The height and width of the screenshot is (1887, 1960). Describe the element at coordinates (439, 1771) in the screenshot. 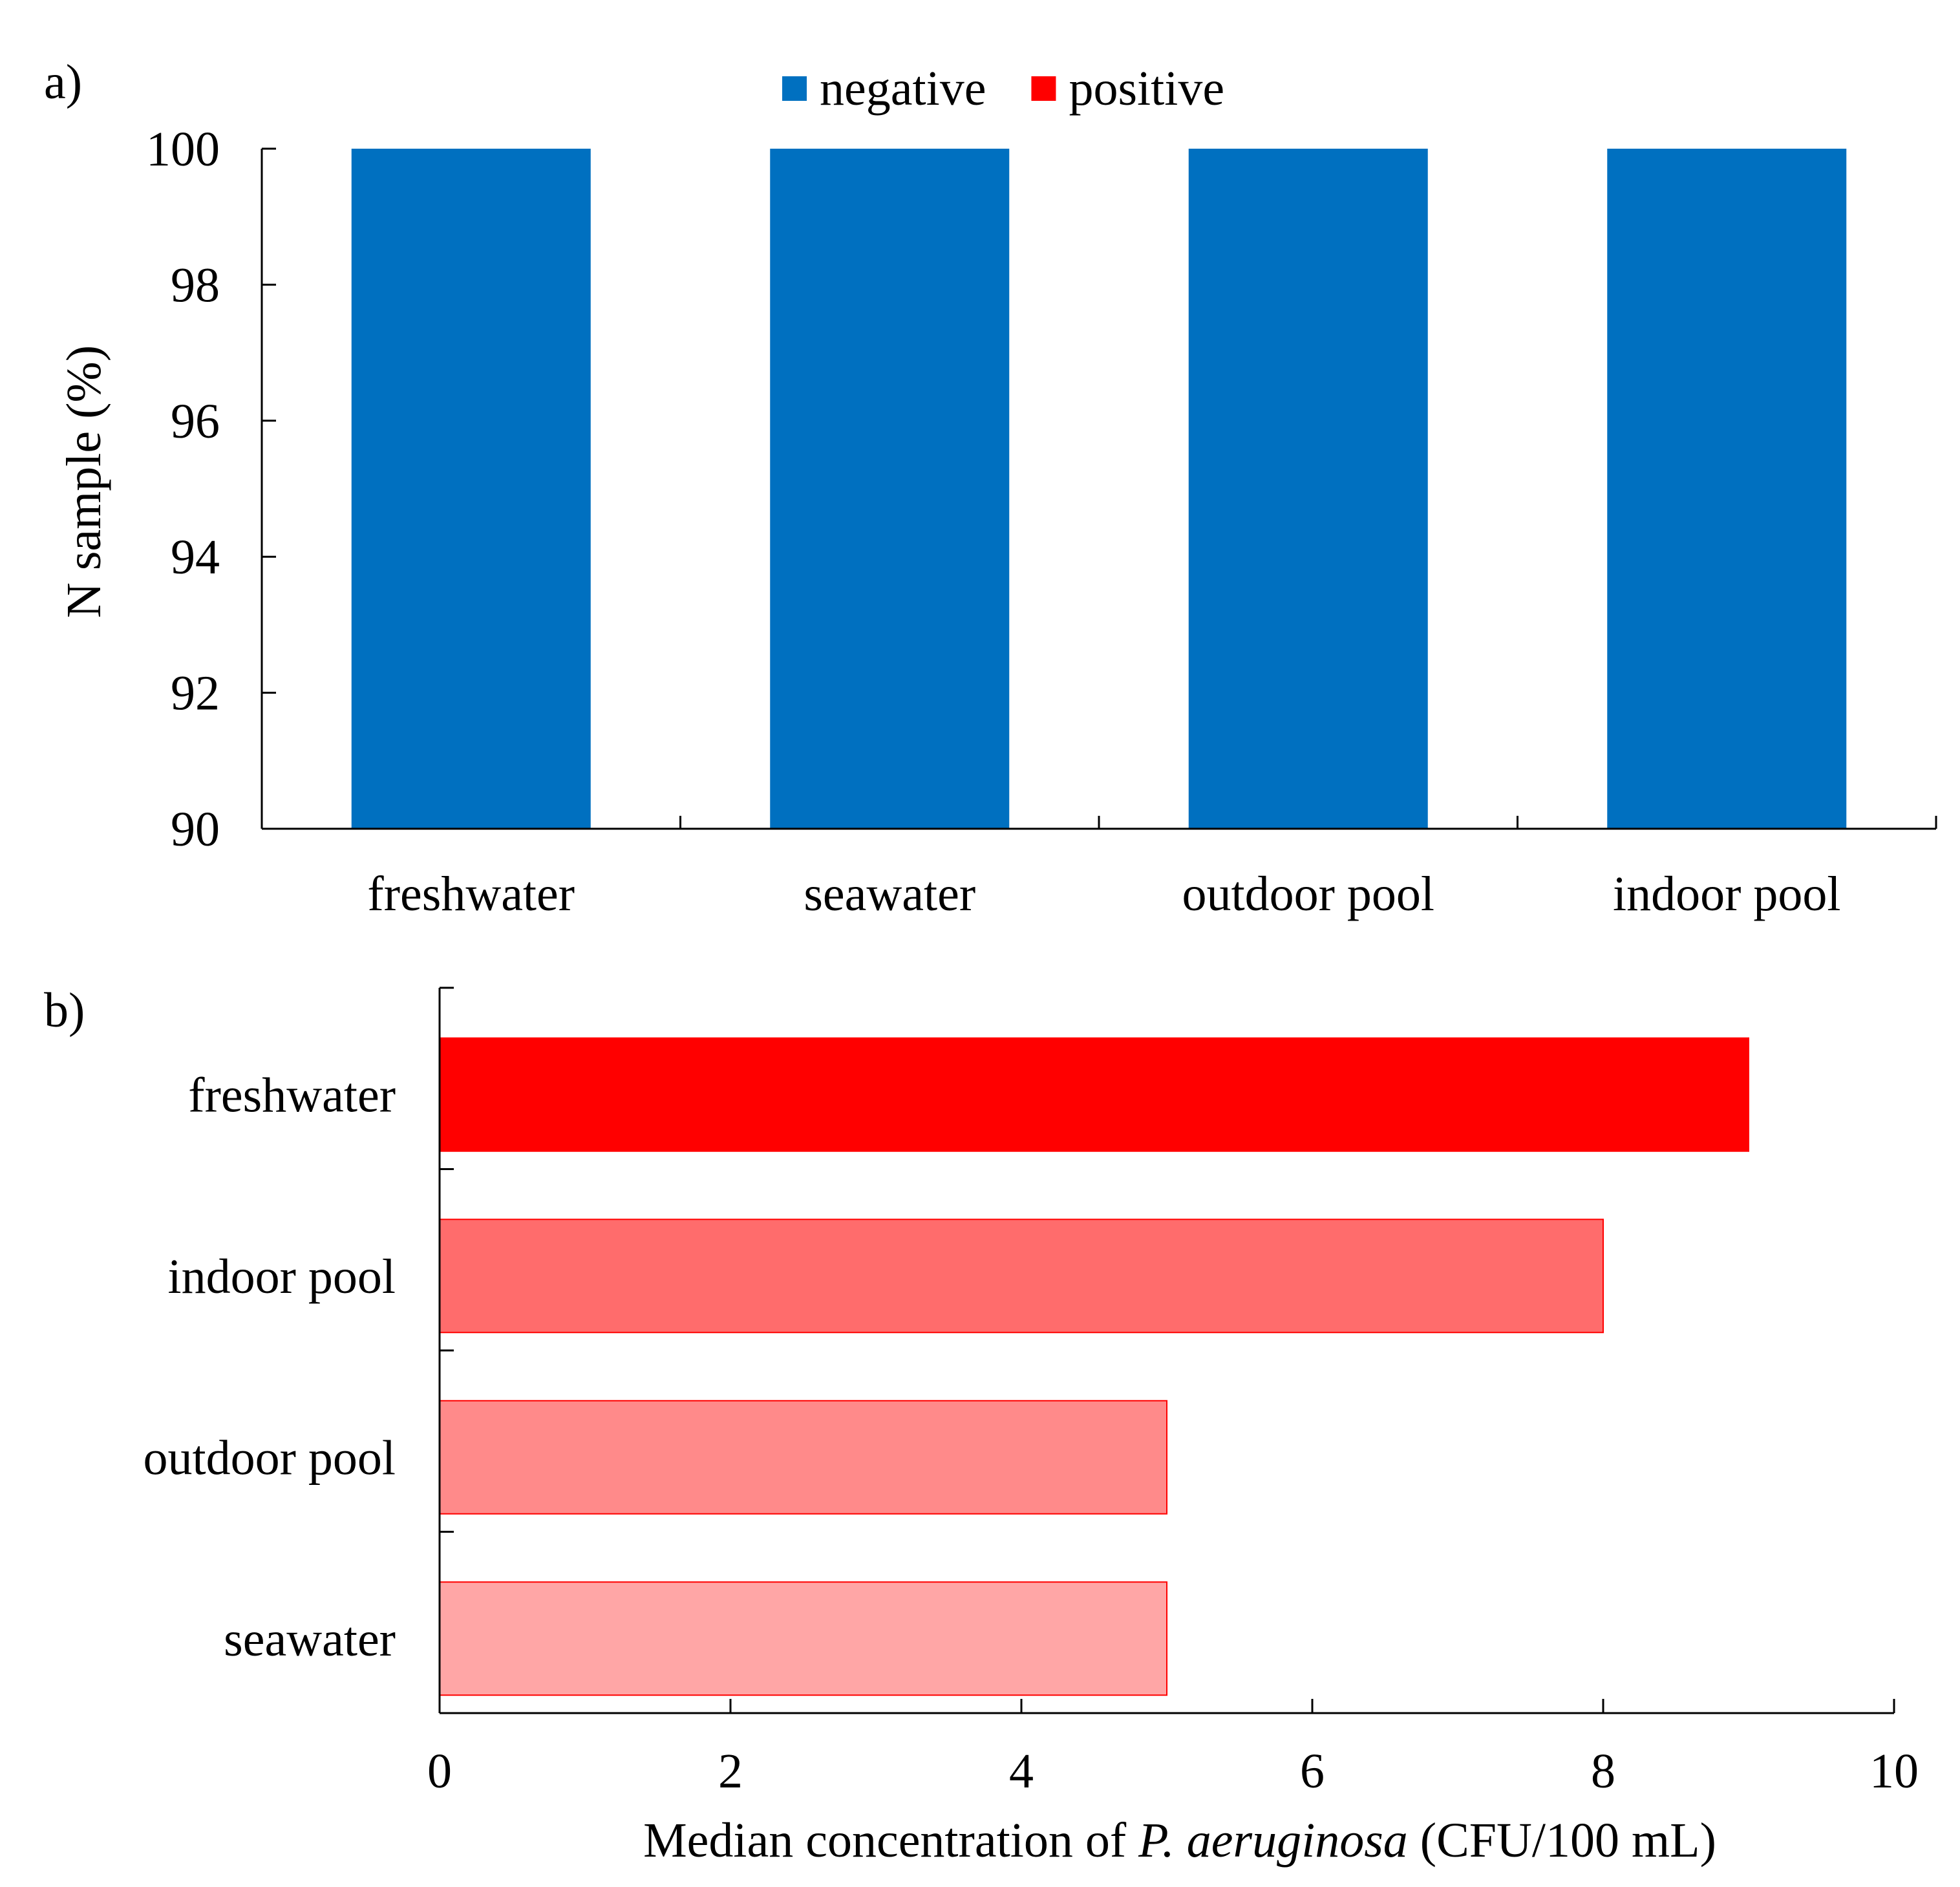

I see `x-tick-label-0: 0` at that location.